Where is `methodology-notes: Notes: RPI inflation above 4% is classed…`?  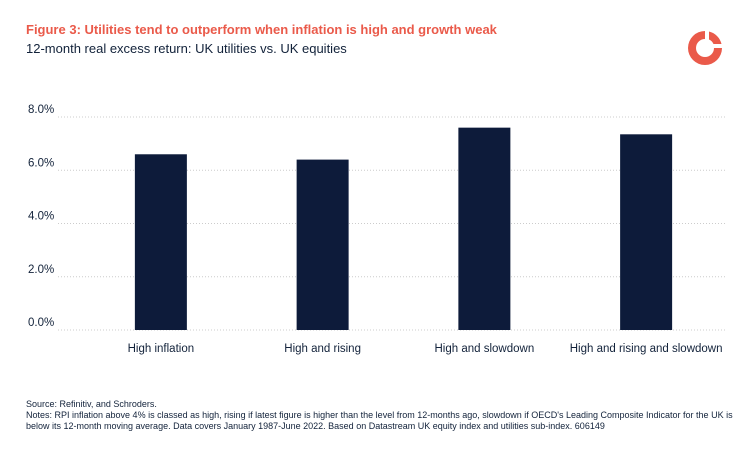 methodology-notes: Notes: RPI inflation above 4% is classed… is located at coordinates (379, 421).